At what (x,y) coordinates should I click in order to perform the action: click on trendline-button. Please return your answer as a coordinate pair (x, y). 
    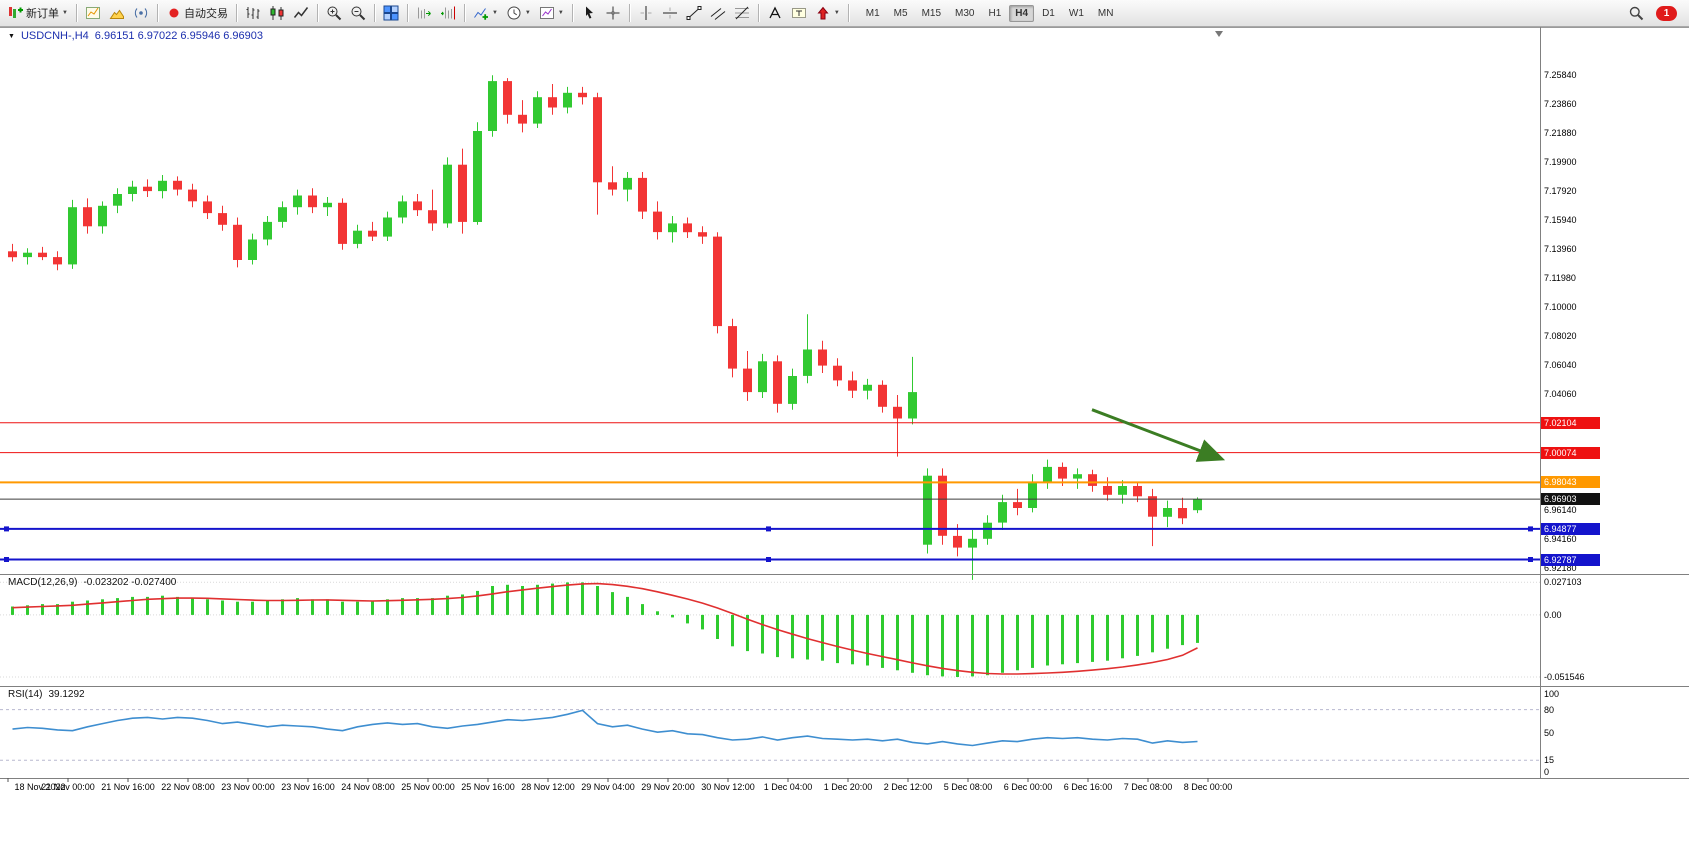
    Looking at the image, I should click on (694, 13).